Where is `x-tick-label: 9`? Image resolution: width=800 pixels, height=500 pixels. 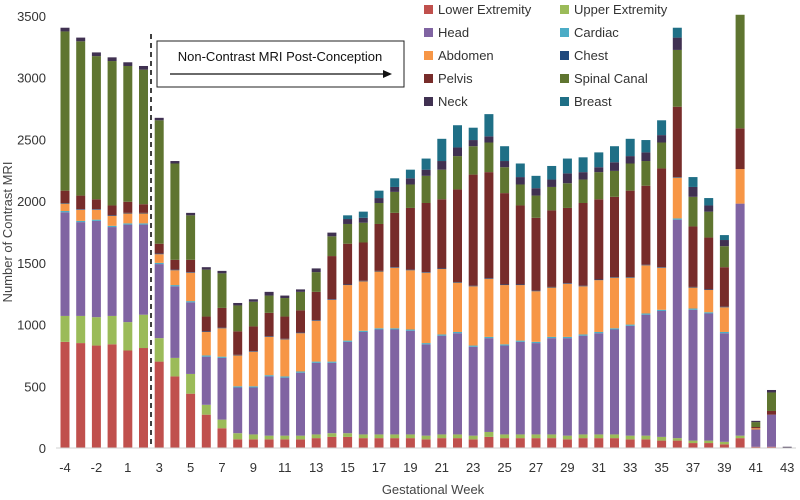 x-tick-label: 9 is located at coordinates (253, 467).